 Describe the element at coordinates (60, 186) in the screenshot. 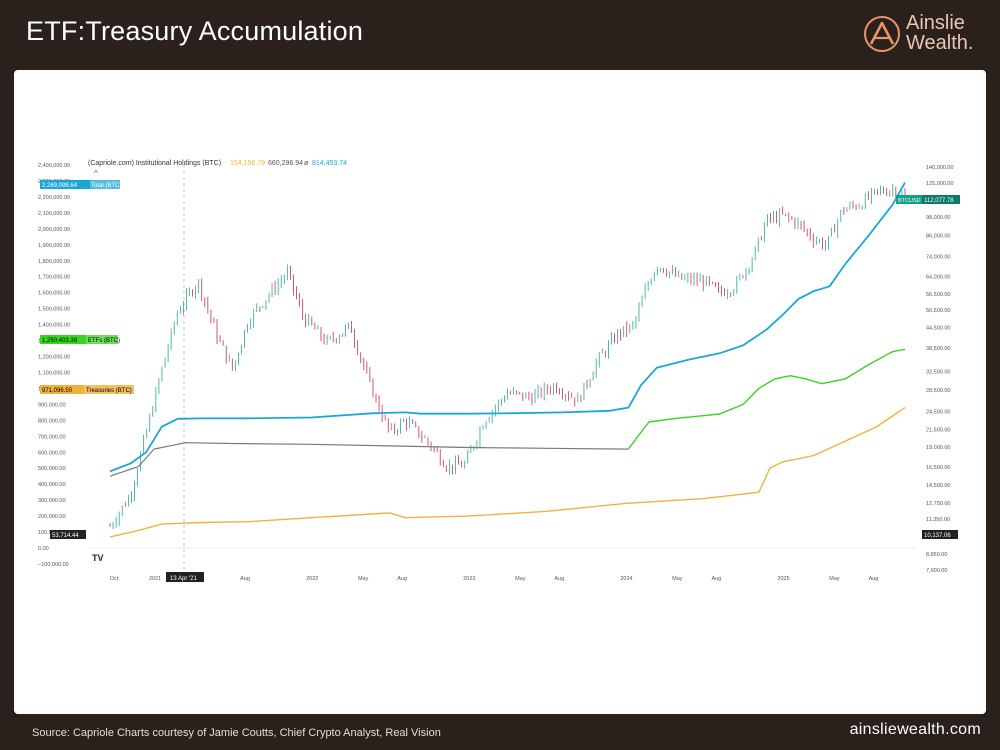

I see `svg-text: 2,269,098.64` at that location.